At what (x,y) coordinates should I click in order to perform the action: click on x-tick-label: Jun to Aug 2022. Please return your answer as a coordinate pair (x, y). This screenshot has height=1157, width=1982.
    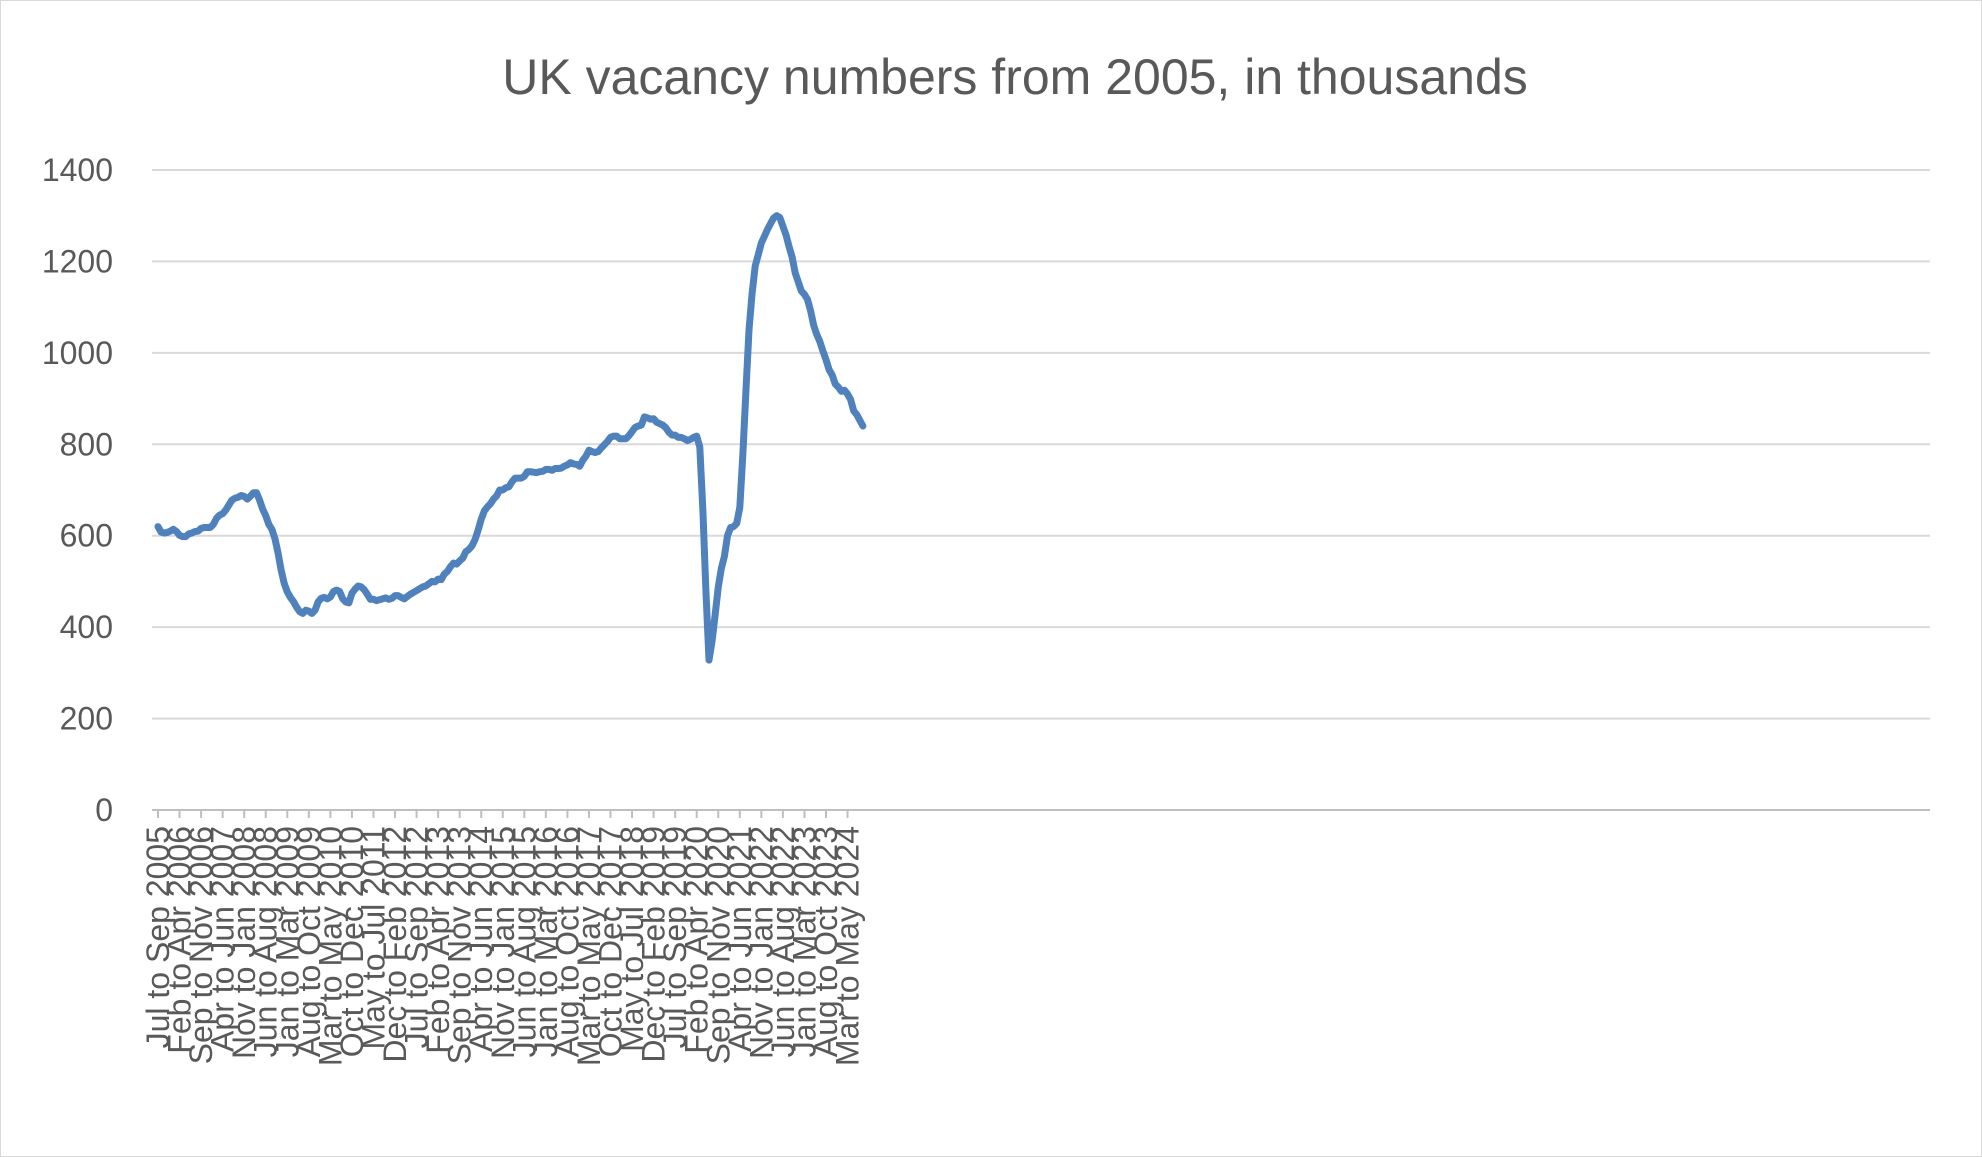
    Looking at the image, I should click on (783, 941).